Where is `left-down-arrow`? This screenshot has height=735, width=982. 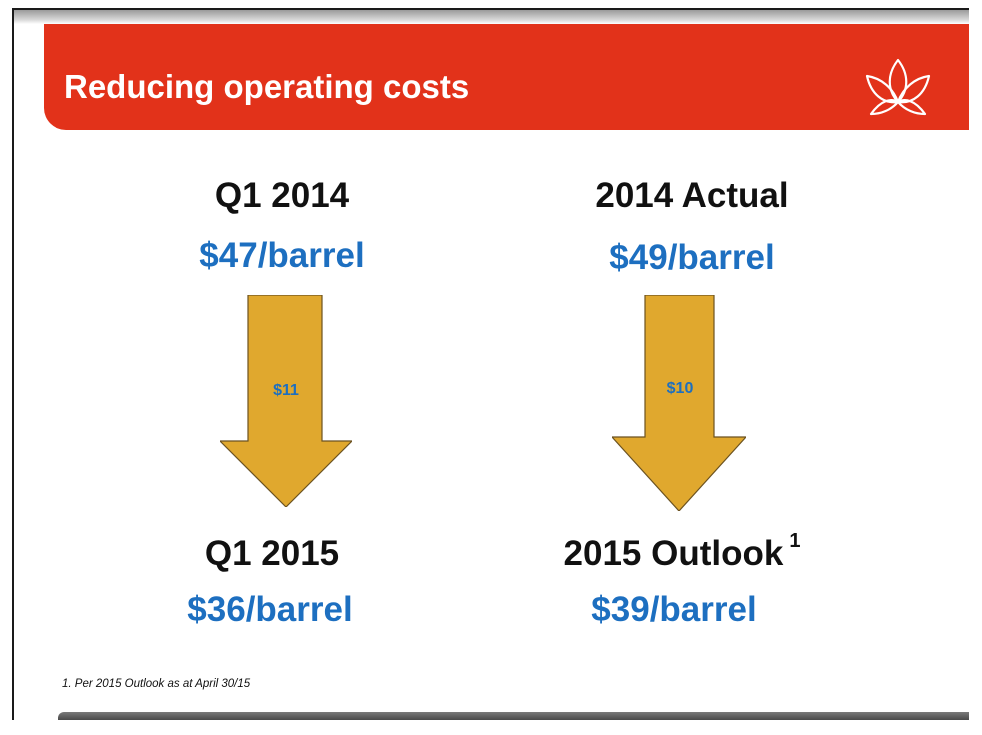
left-down-arrow is located at coordinates (286, 401).